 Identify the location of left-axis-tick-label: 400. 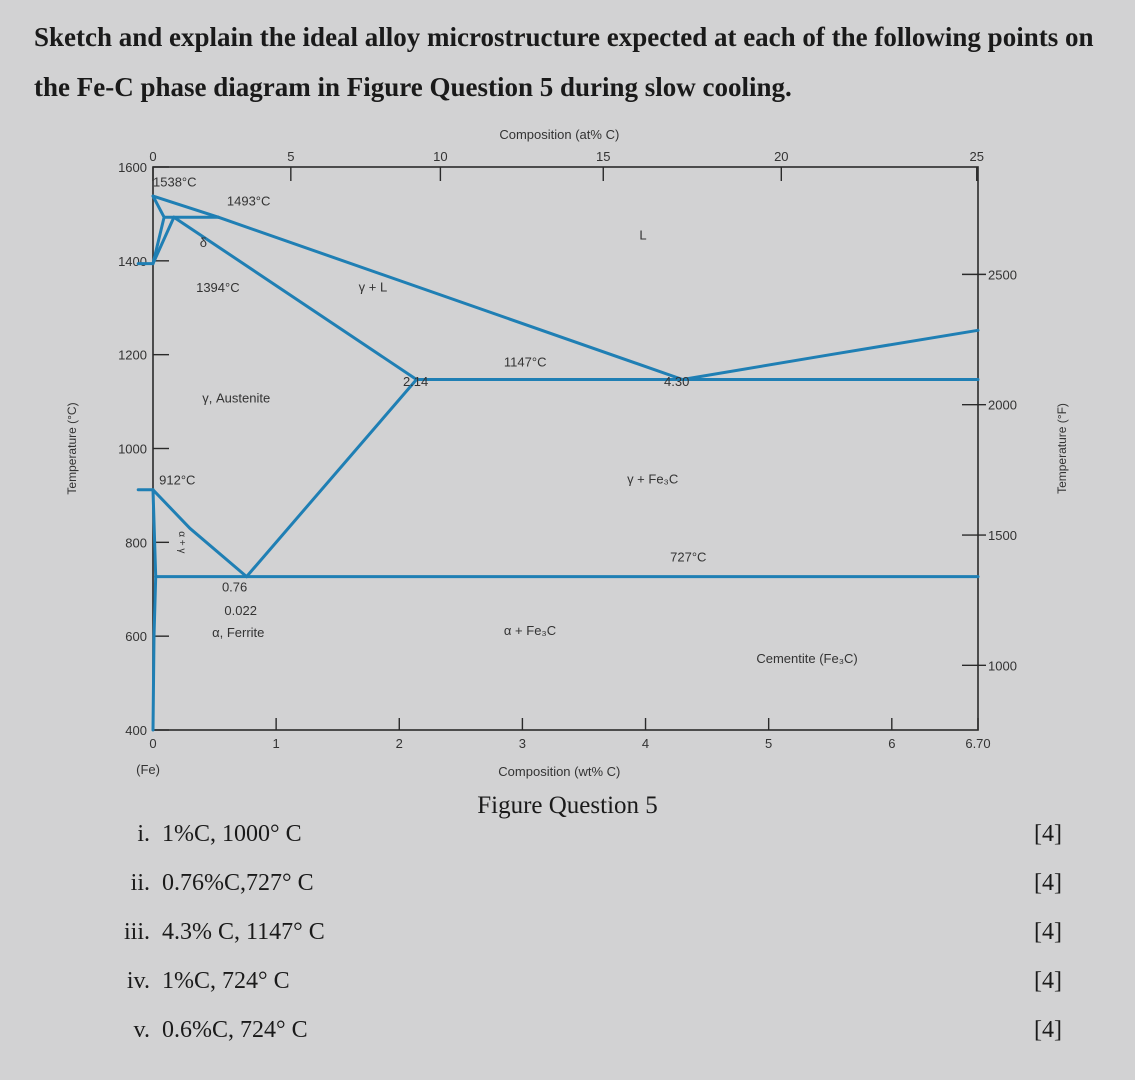
(136, 730).